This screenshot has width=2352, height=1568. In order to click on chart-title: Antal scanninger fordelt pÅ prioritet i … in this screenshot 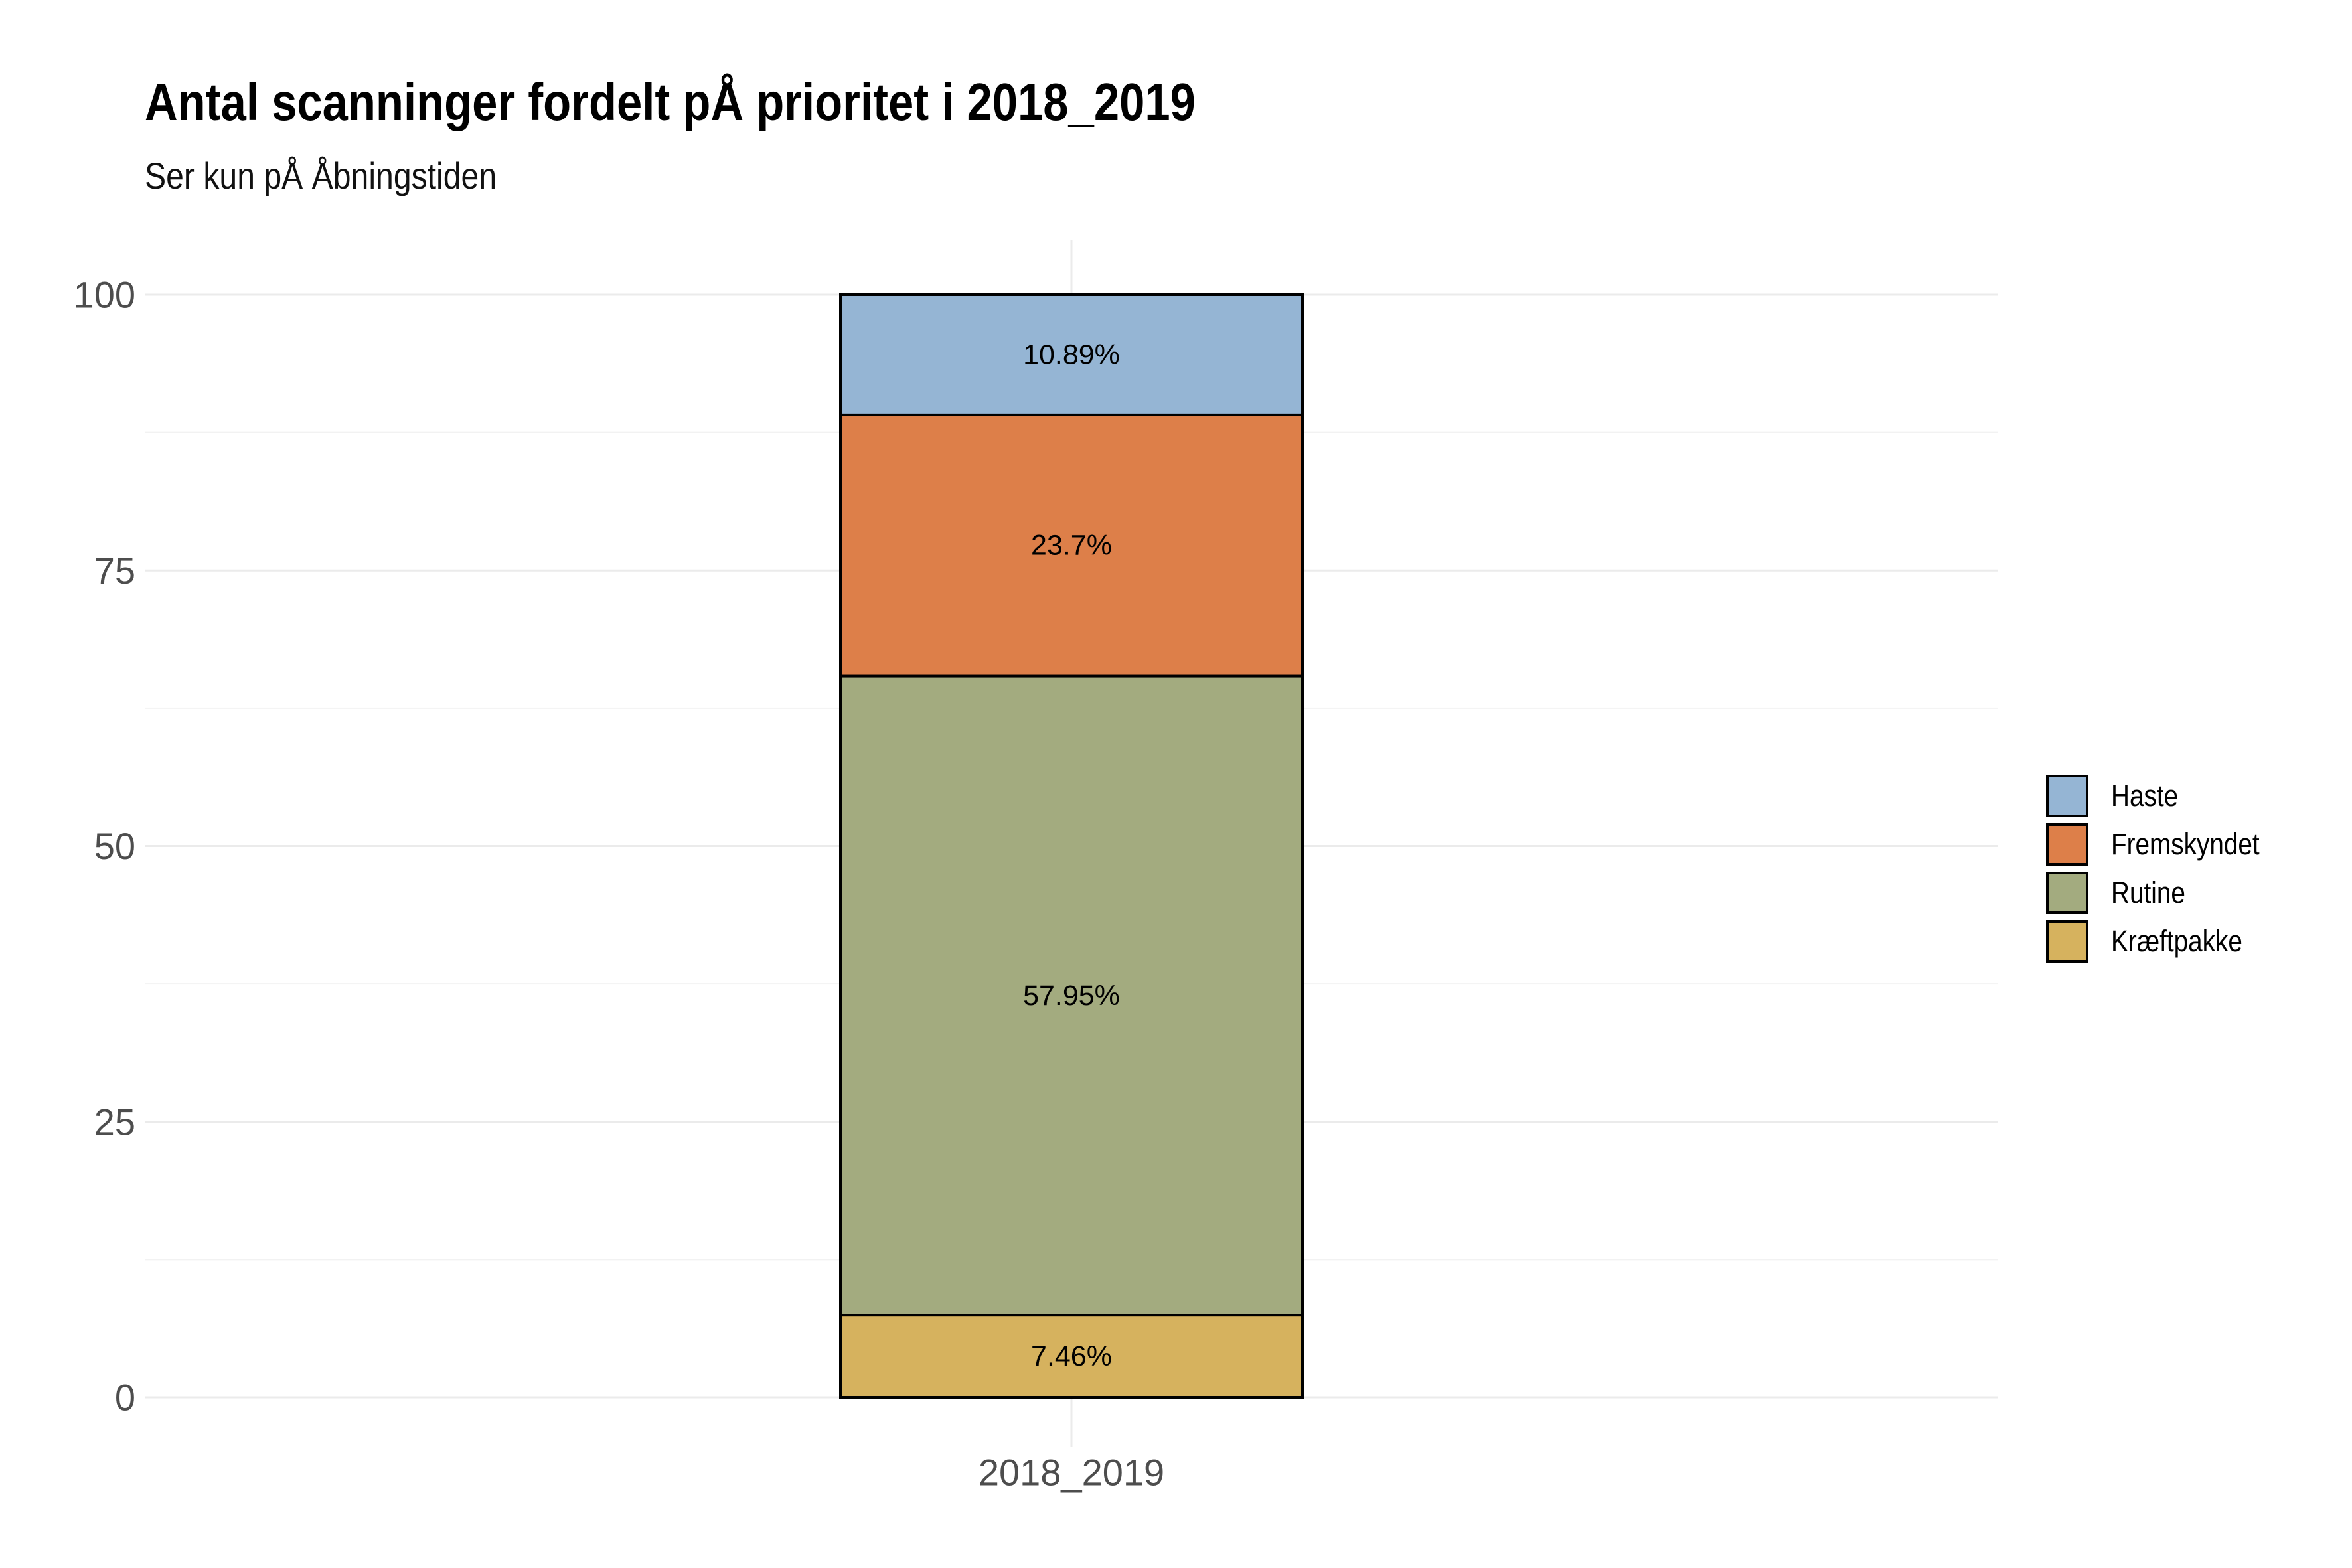, I will do `click(671, 102)`.